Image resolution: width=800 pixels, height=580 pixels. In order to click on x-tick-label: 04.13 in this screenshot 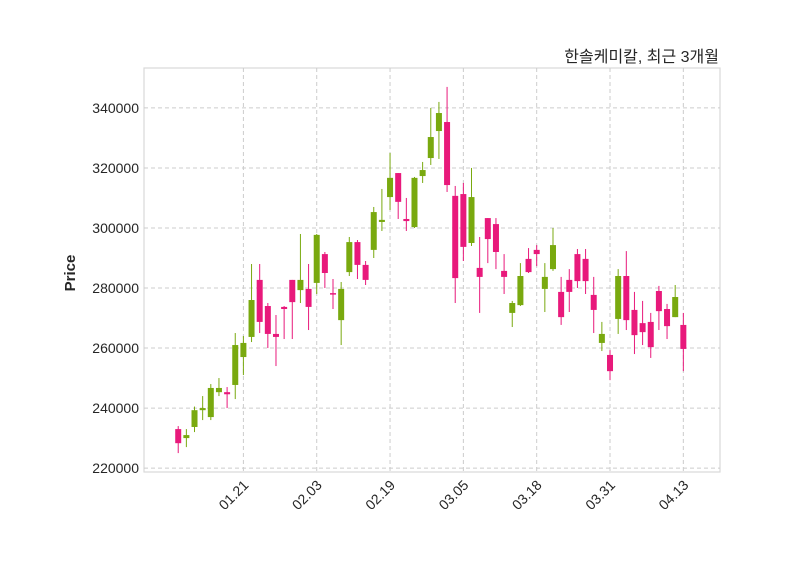, I will do `click(673, 495)`.